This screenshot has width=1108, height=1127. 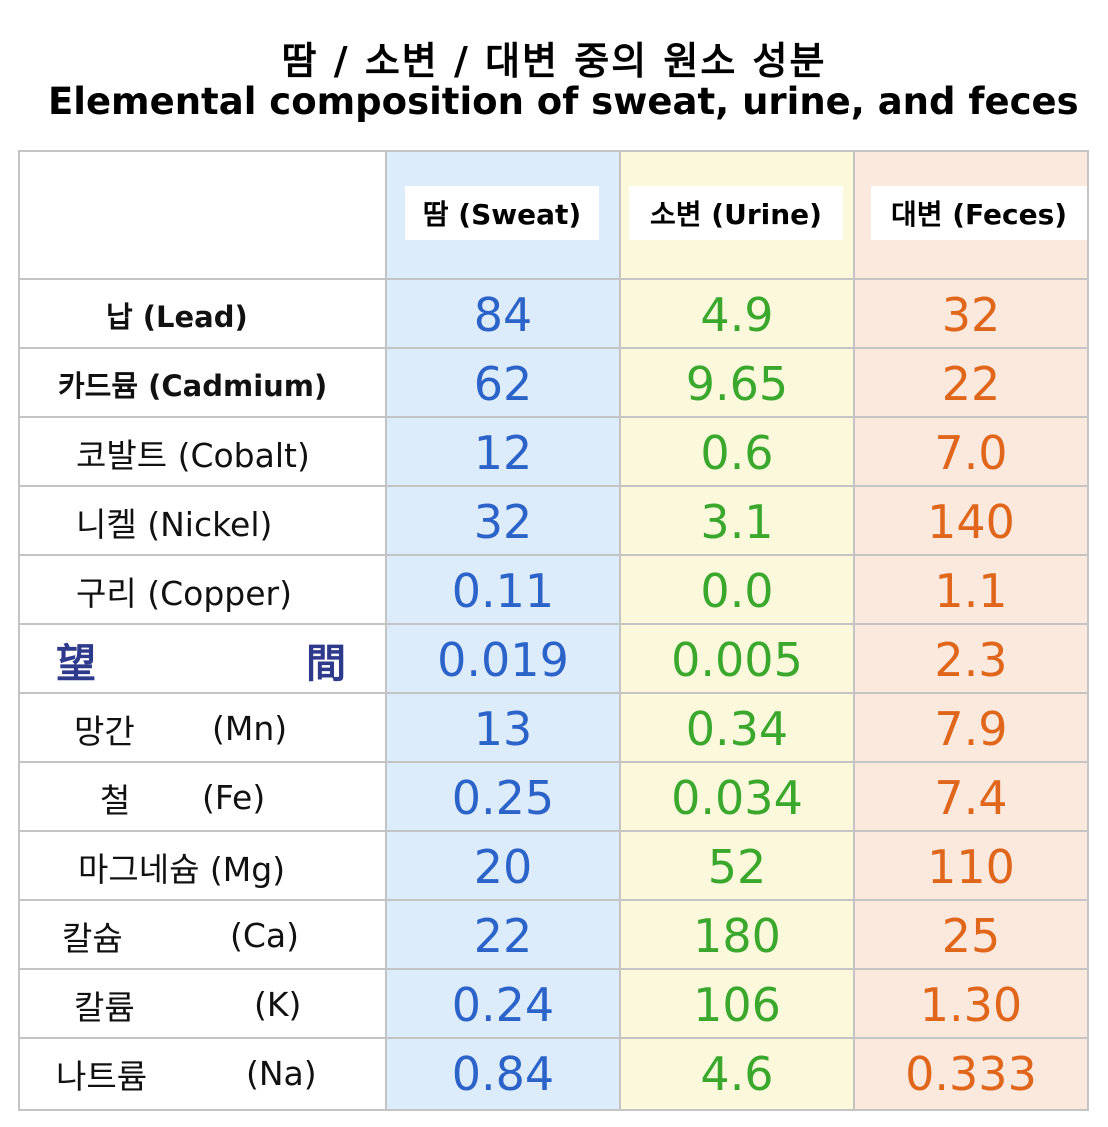 What do you see at coordinates (971, 1004) in the screenshot?
I see `feces-value: 1.30` at bounding box center [971, 1004].